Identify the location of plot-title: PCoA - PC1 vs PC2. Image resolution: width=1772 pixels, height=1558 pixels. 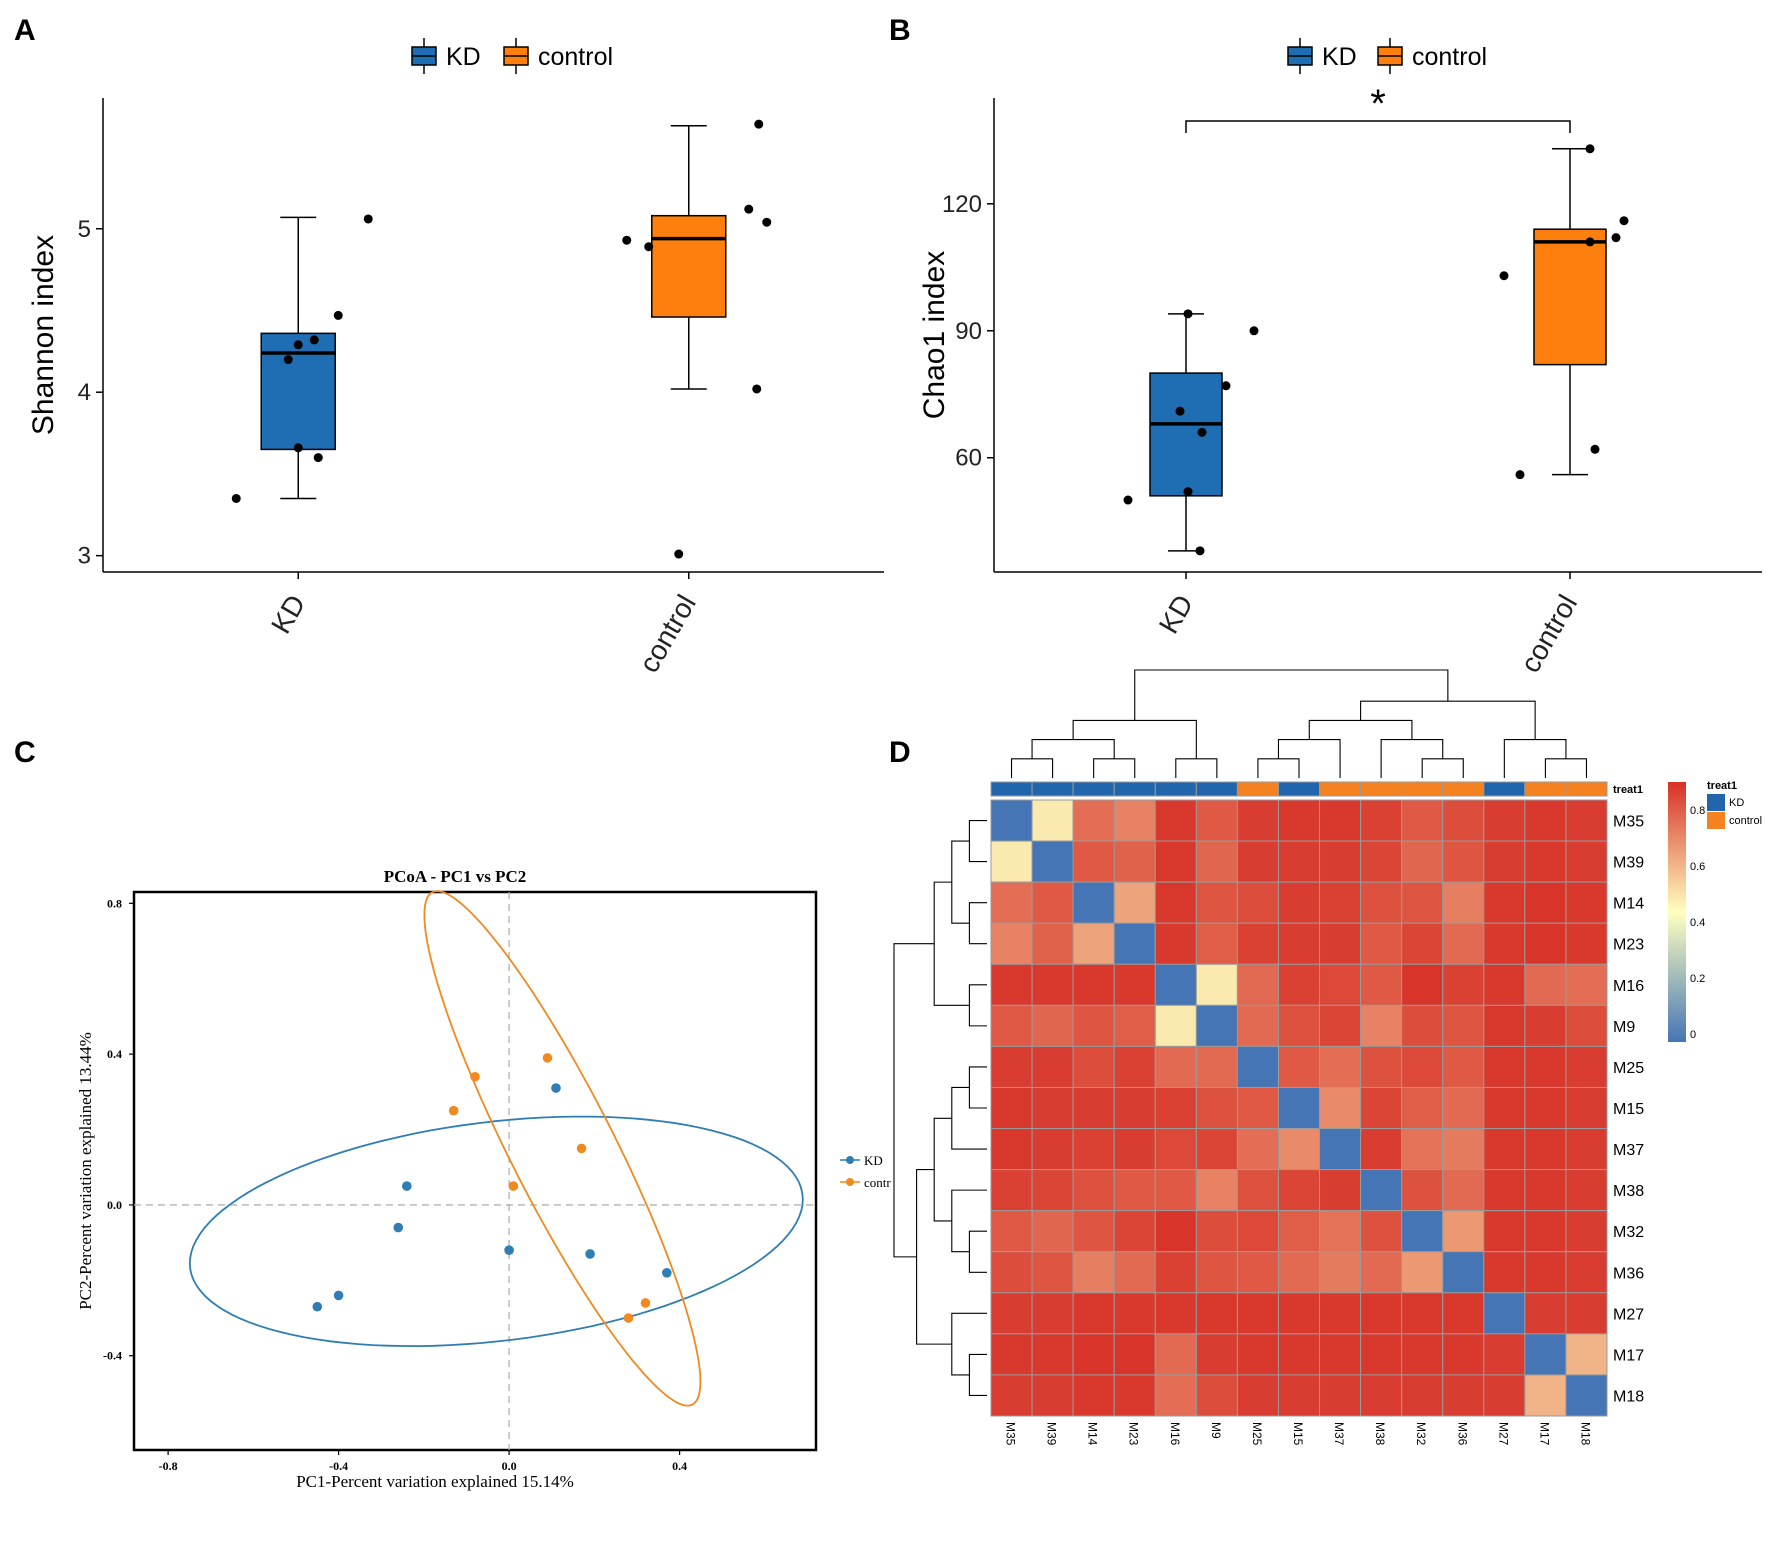
(455, 876).